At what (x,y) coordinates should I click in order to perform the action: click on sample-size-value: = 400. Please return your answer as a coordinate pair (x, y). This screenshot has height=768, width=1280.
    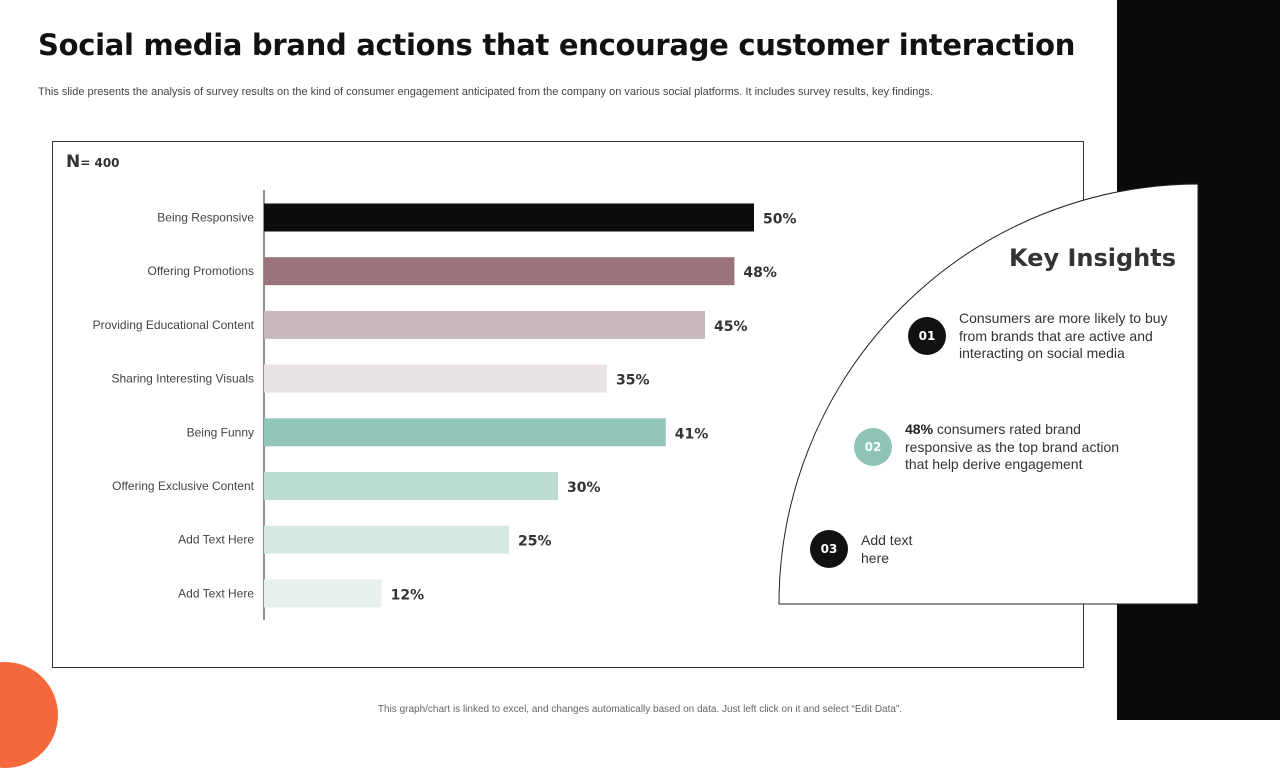
    Looking at the image, I should click on (100, 163).